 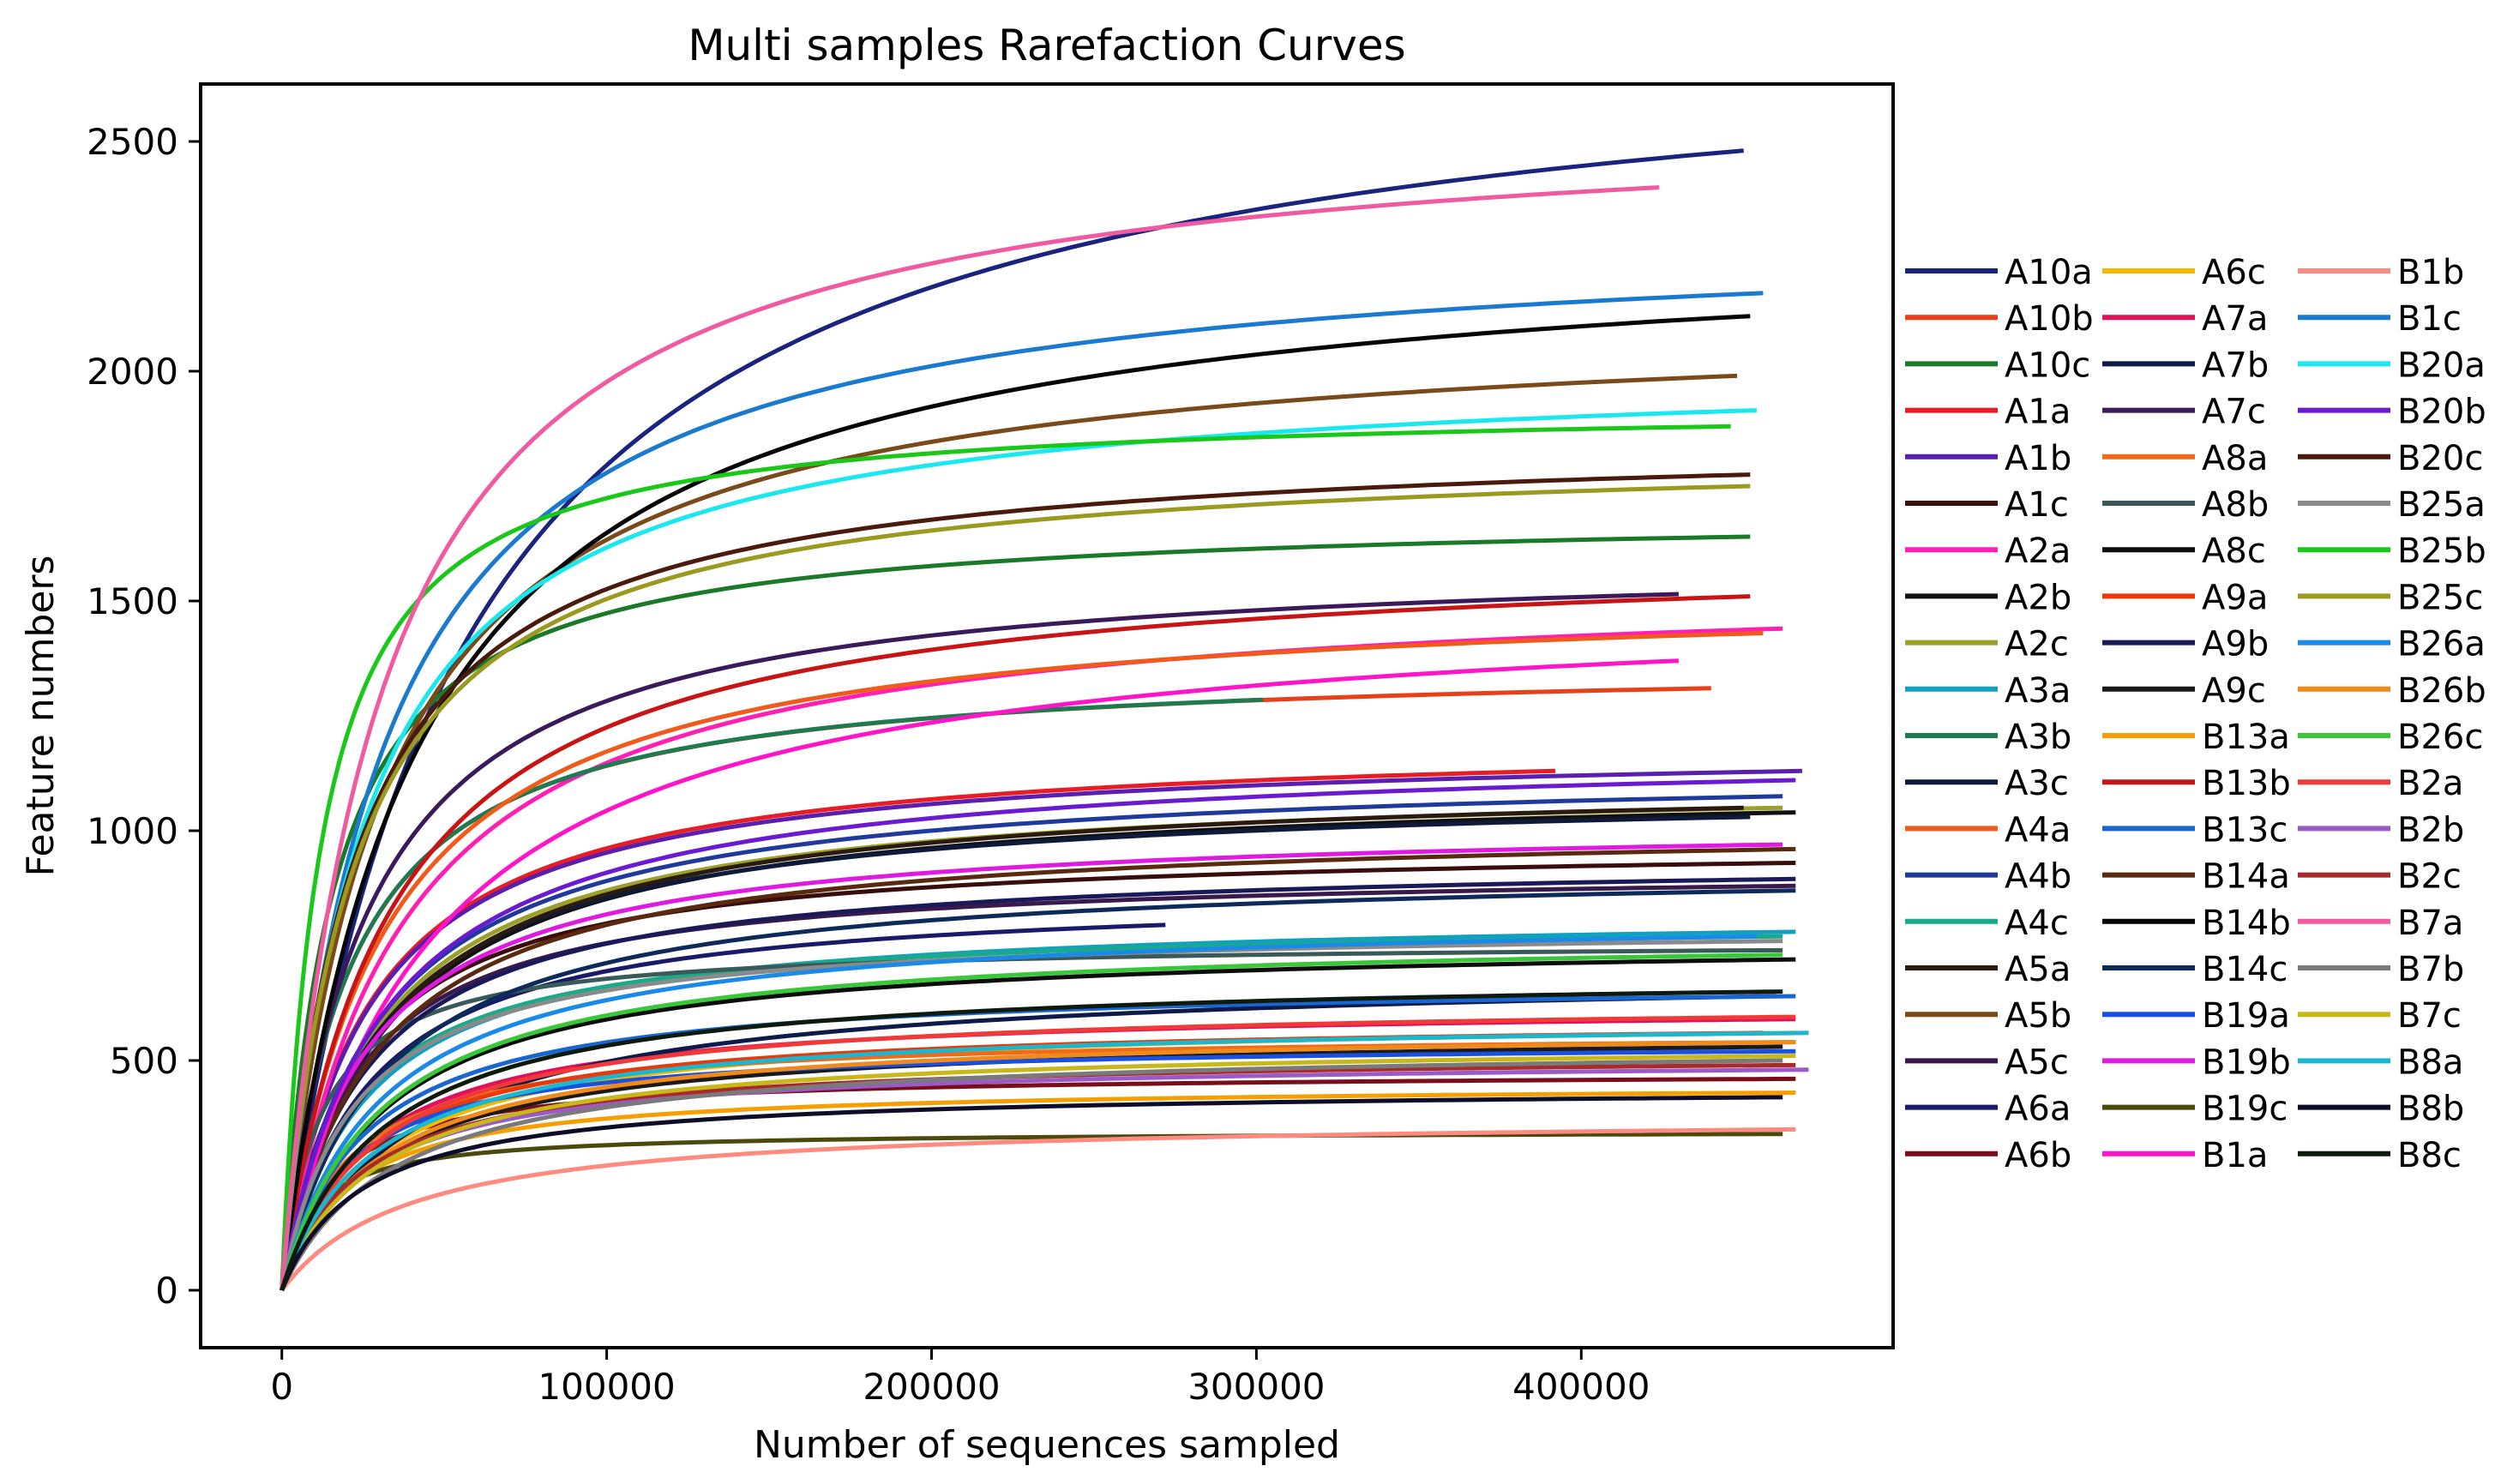 What do you see at coordinates (2038, 1155) in the screenshot?
I see `legend-label: A6b` at bounding box center [2038, 1155].